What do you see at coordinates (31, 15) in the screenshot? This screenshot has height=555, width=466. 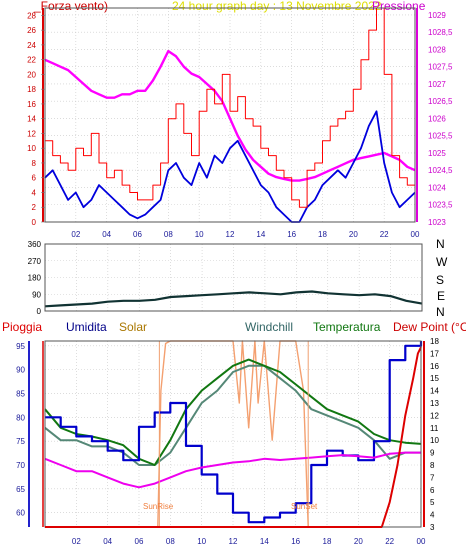 I see `wind-tick-28: 28` at bounding box center [31, 15].